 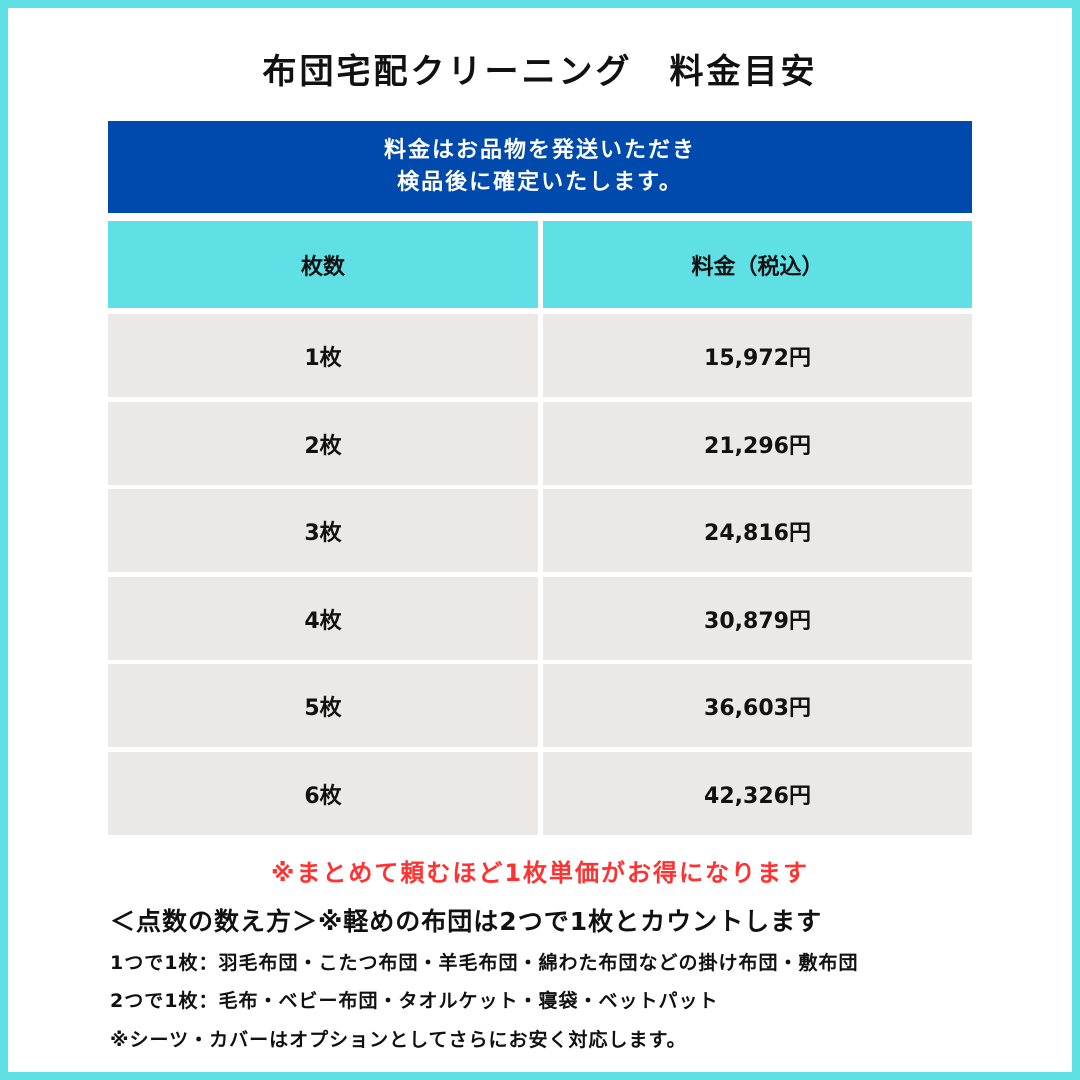 I want to click on table-cell-price: 42,326円, so click(x=757, y=793).